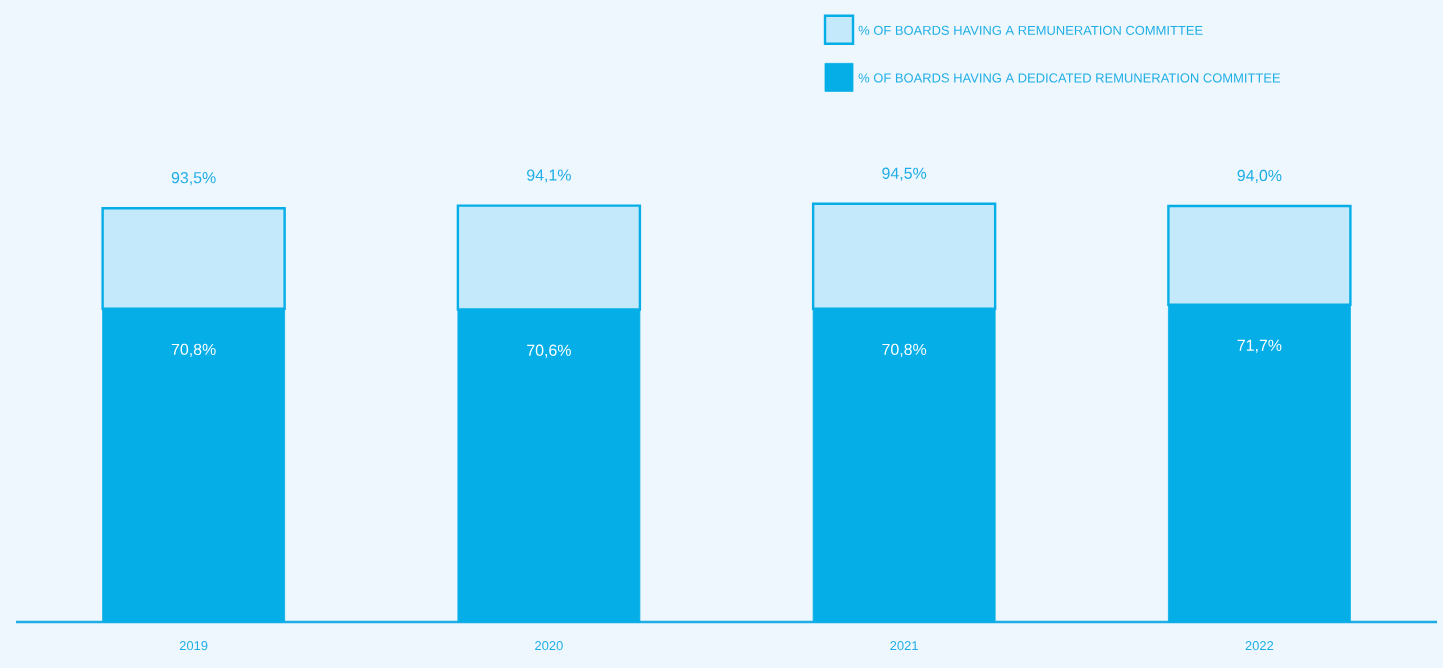 The width and height of the screenshot is (1443, 668). What do you see at coordinates (193, 179) in the screenshot?
I see `total-label: 93,5%` at bounding box center [193, 179].